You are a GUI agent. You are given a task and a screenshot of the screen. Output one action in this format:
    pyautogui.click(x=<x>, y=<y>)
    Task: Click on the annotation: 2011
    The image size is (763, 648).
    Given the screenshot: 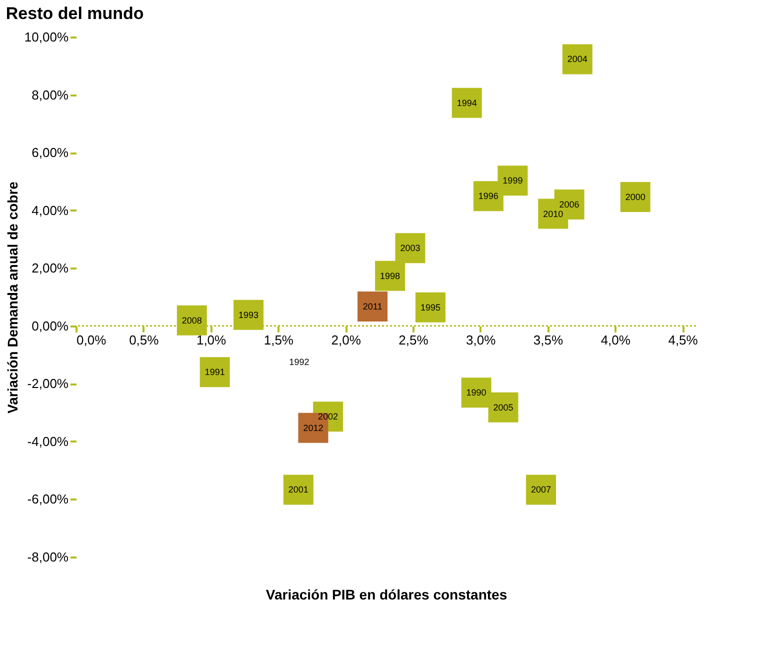 What is the action you would take?
    pyautogui.click(x=372, y=307)
    